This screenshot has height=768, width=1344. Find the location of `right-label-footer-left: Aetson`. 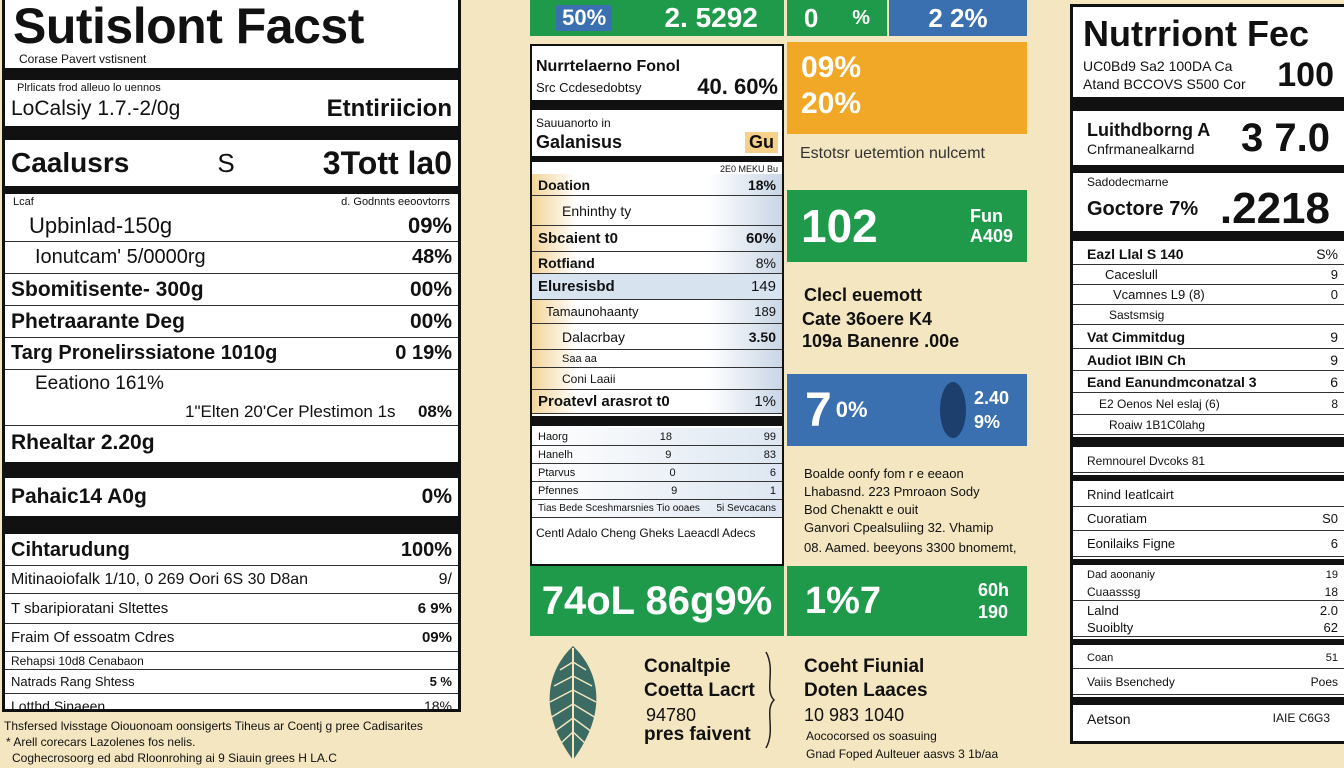

right-label-footer-left: Aetson is located at coordinates (1109, 719).